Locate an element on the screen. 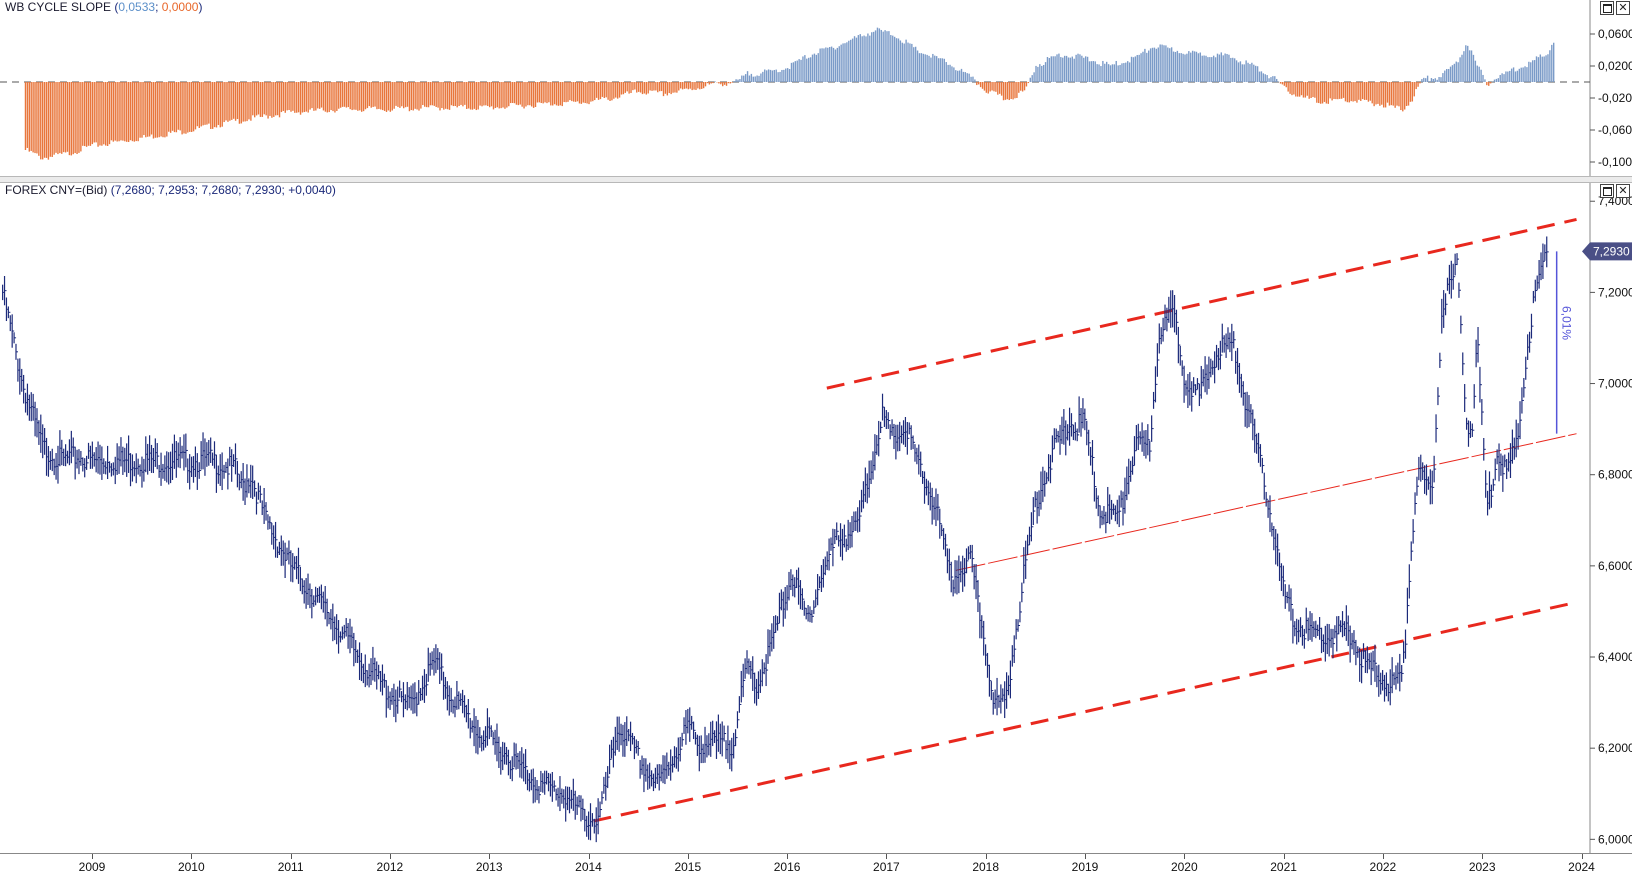  y-tick-label: 0,0200 is located at coordinates (1615, 66).